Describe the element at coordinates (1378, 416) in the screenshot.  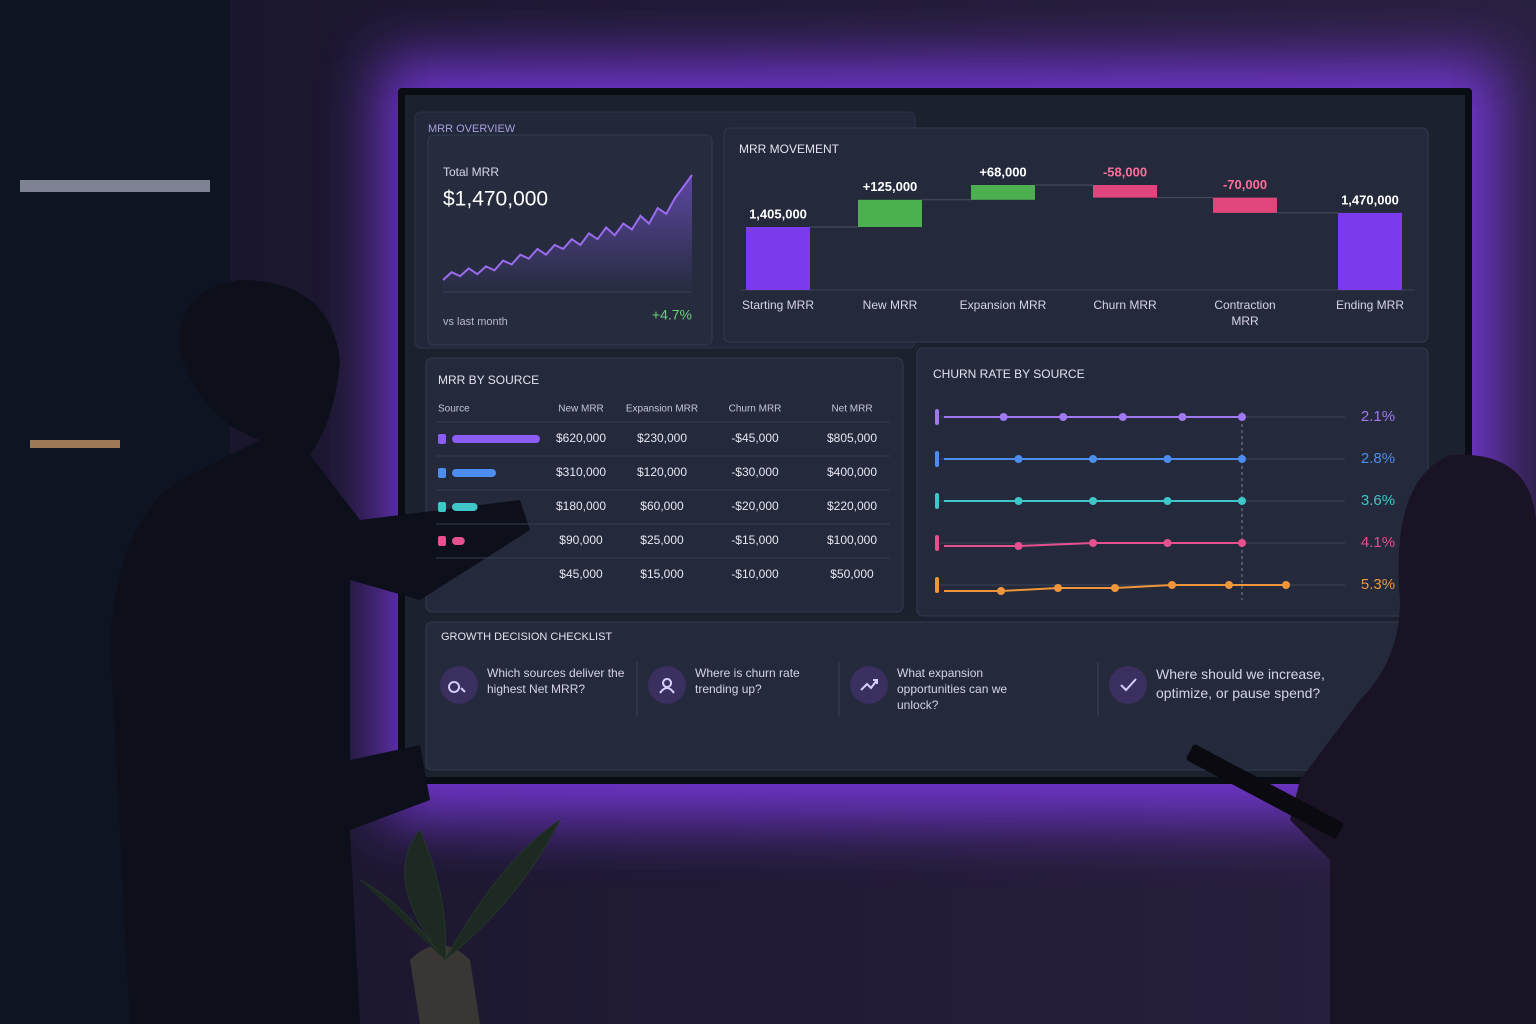
I see `rate-label: 2.1%` at that location.